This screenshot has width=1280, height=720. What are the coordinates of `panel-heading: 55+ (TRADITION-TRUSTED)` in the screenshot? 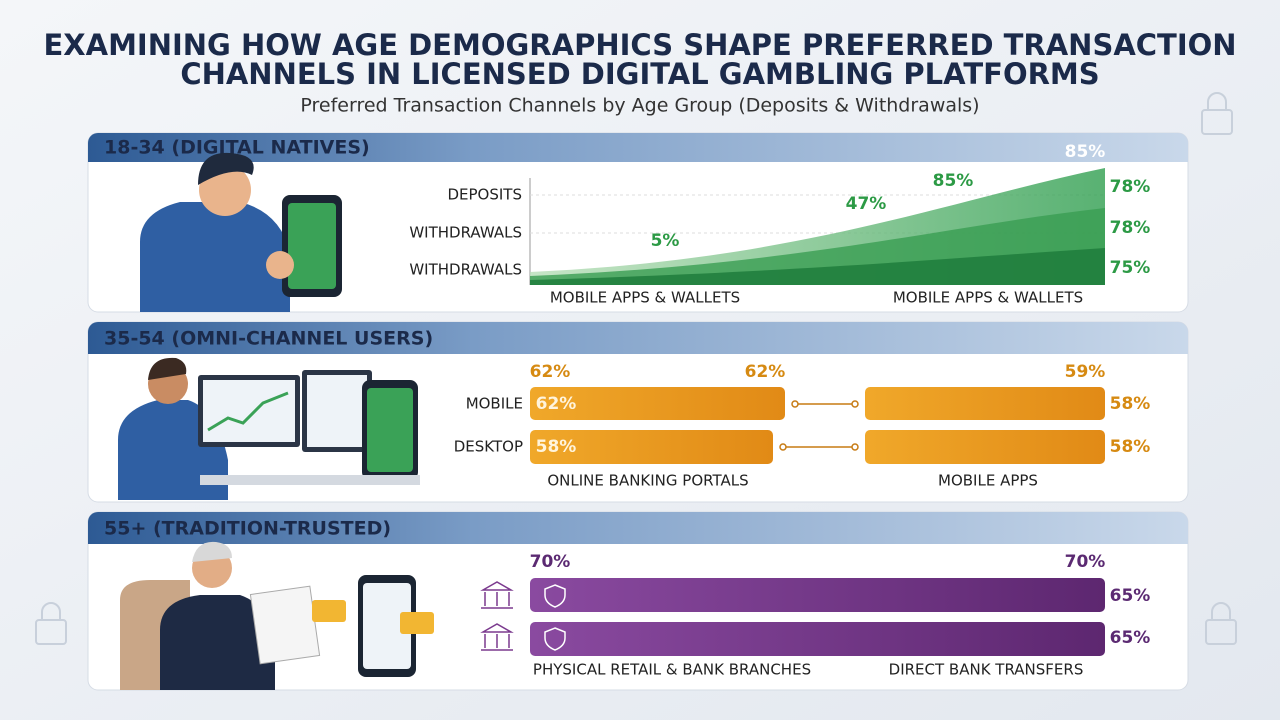 It's located at (247, 529).